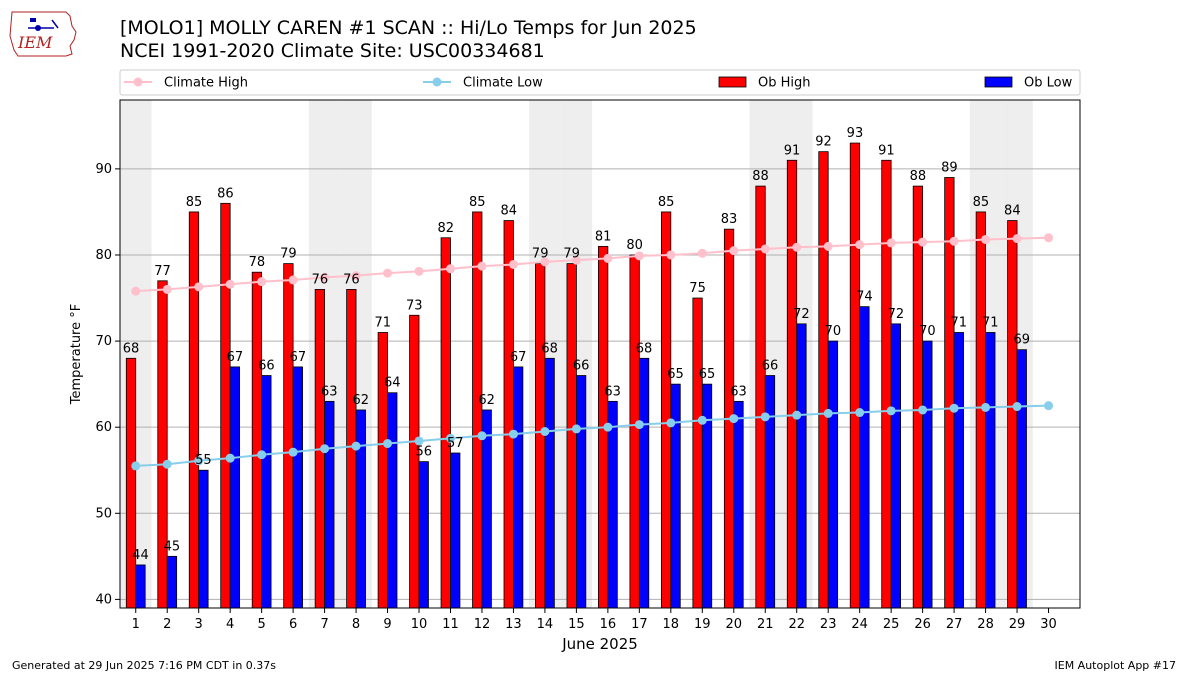 Image resolution: width=1200 pixels, height=675 pixels. What do you see at coordinates (103, 427) in the screenshot?
I see `y-tick-label: 60` at bounding box center [103, 427].